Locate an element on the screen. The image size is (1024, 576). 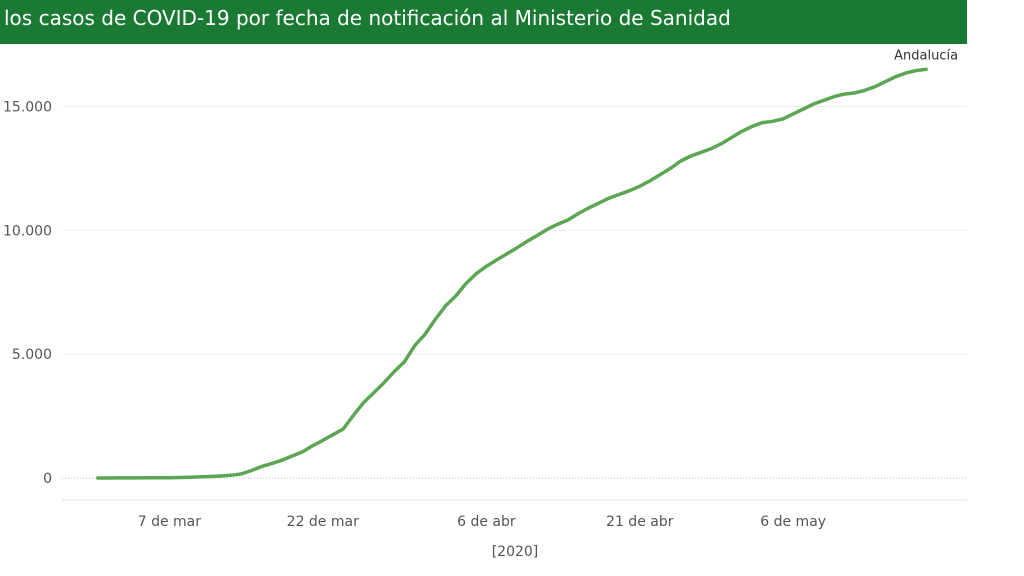
y-tick-label: 15.000 is located at coordinates (27, 107).